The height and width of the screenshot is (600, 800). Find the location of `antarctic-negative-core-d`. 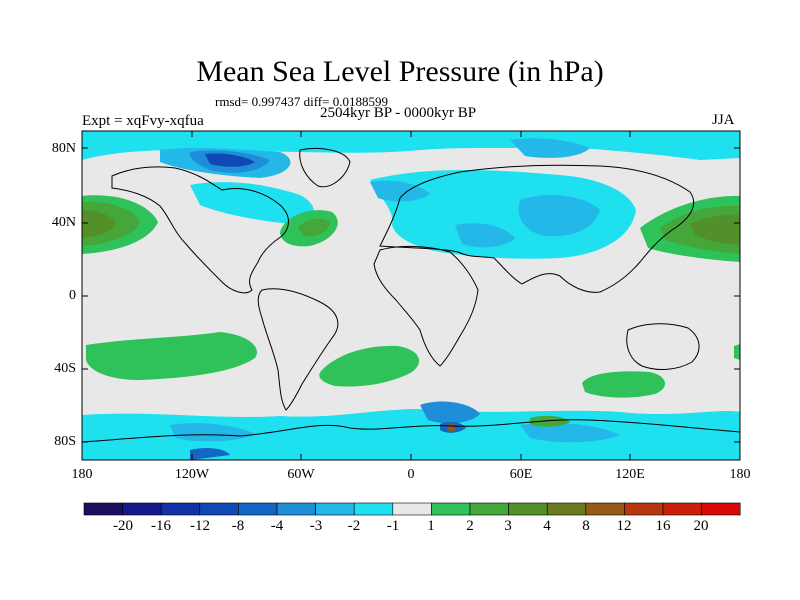

antarctic-negative-core-d is located at coordinates (210, 453).